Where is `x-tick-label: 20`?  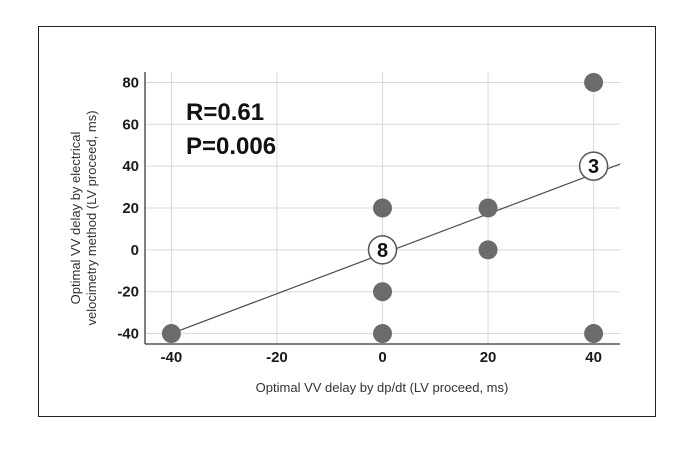
x-tick-label: 20 is located at coordinates (488, 357).